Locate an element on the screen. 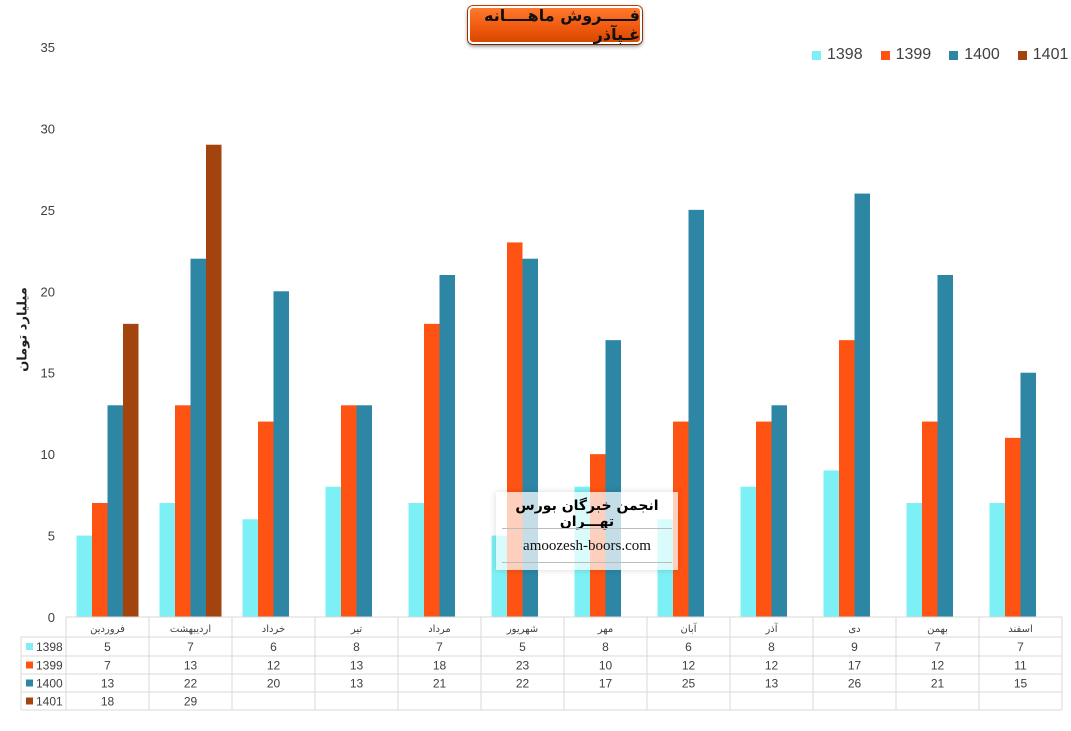 This screenshot has height=731, width=1071. table-cell-1399-1: 7 is located at coordinates (107, 666).